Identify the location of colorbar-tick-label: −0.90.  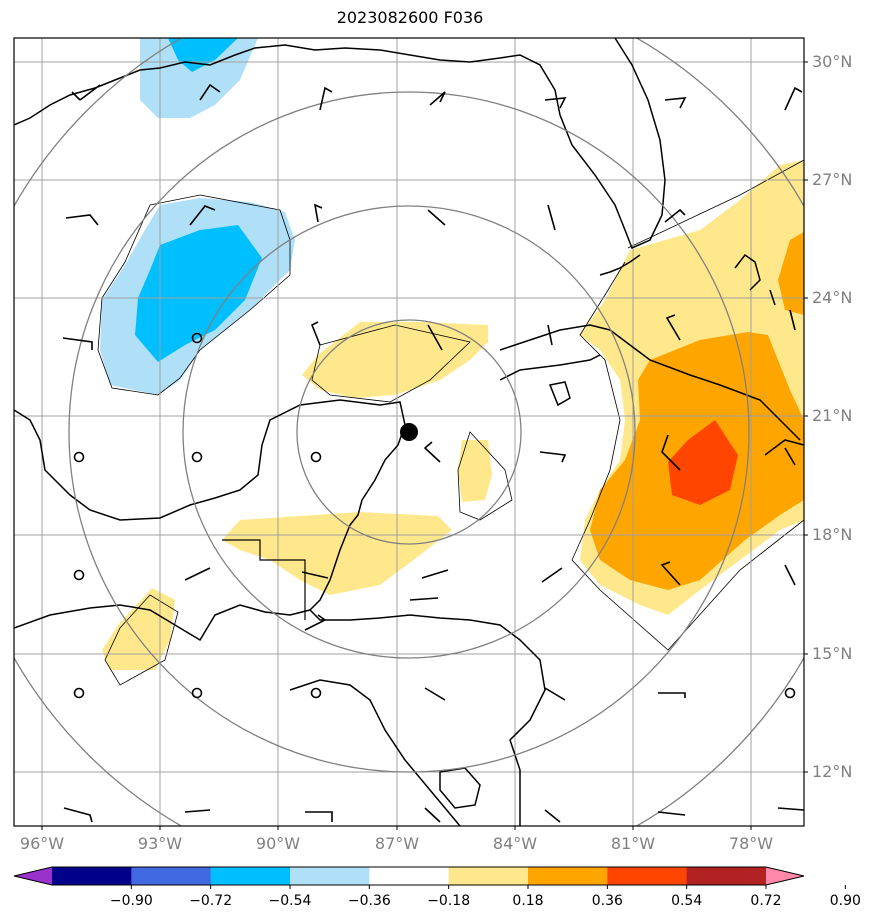
(131, 901).